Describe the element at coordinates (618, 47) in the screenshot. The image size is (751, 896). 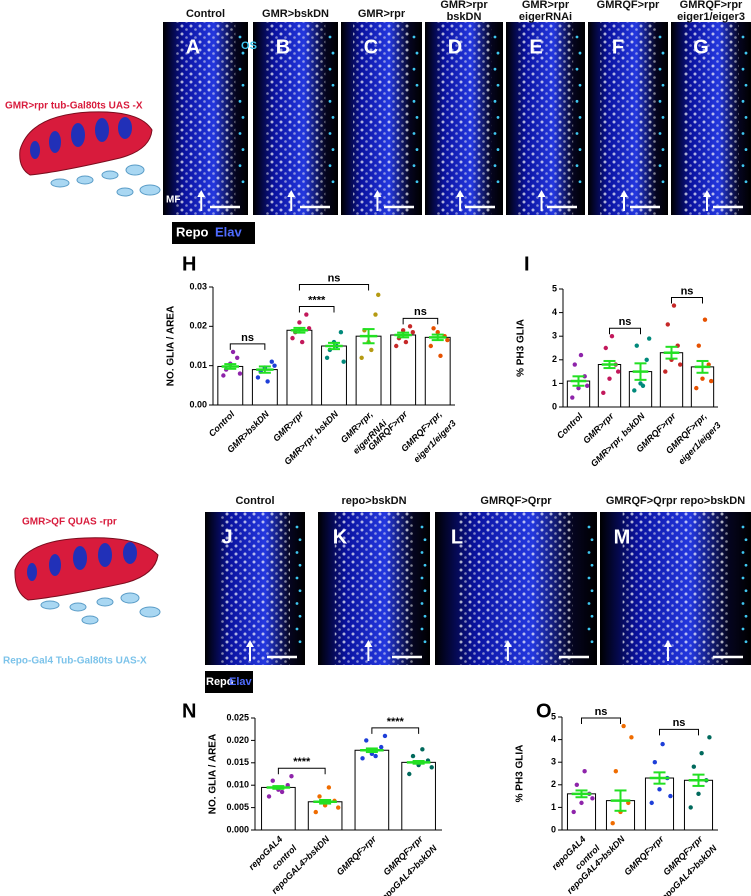
I see `panel-letter: F` at that location.